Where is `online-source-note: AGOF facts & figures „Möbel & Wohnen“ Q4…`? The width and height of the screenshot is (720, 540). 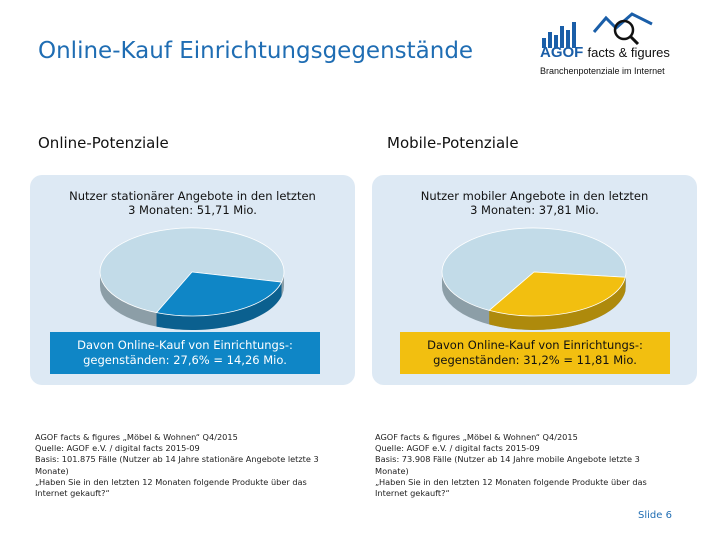 online-source-note: AGOF facts & figures „Möbel & Wohnen“ Q4… is located at coordinates (177, 465).